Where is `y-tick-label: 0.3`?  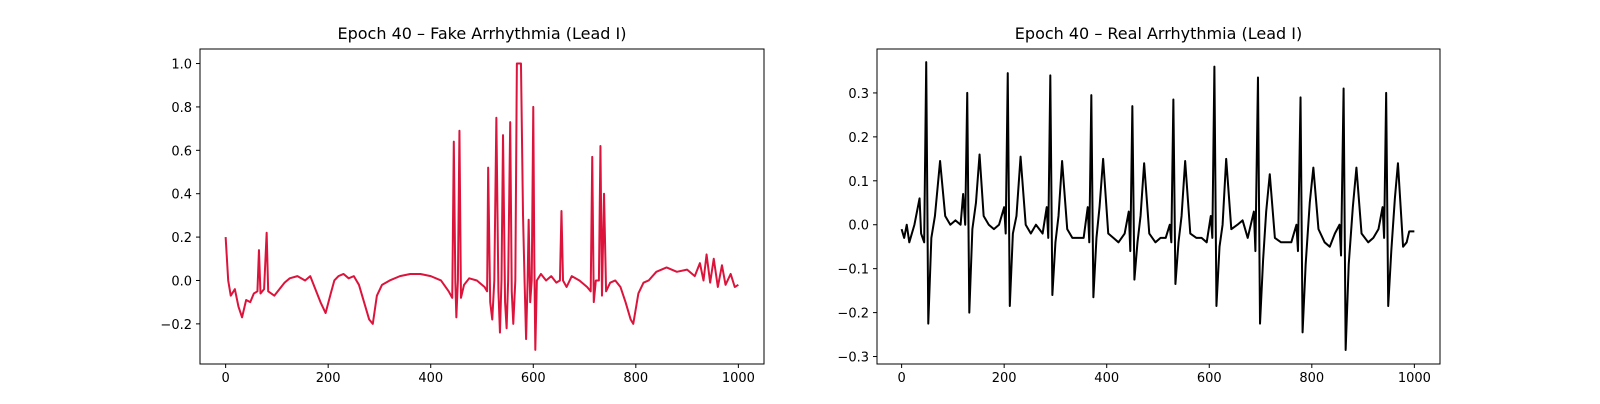 y-tick-label: 0.3 is located at coordinates (858, 94).